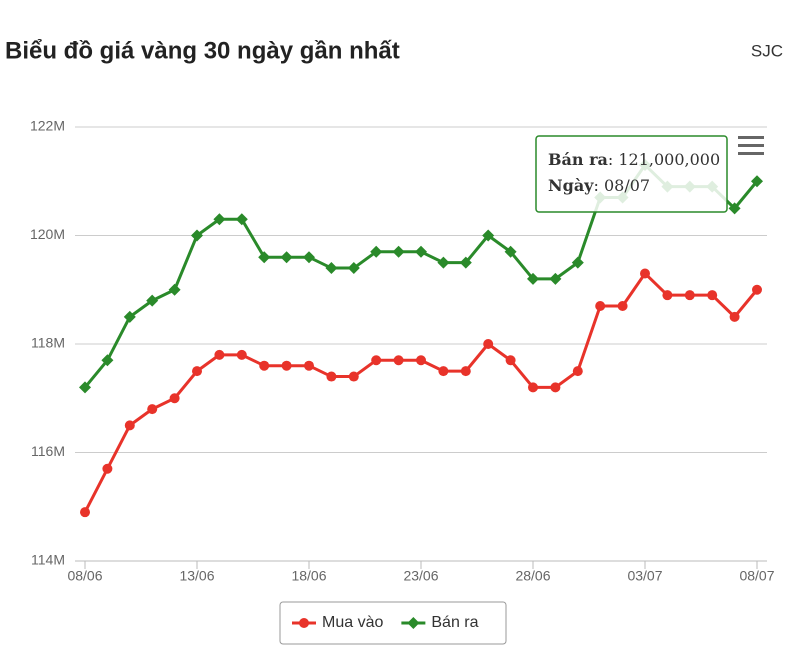  I want to click on legend-label: Mua vào, so click(352, 622).